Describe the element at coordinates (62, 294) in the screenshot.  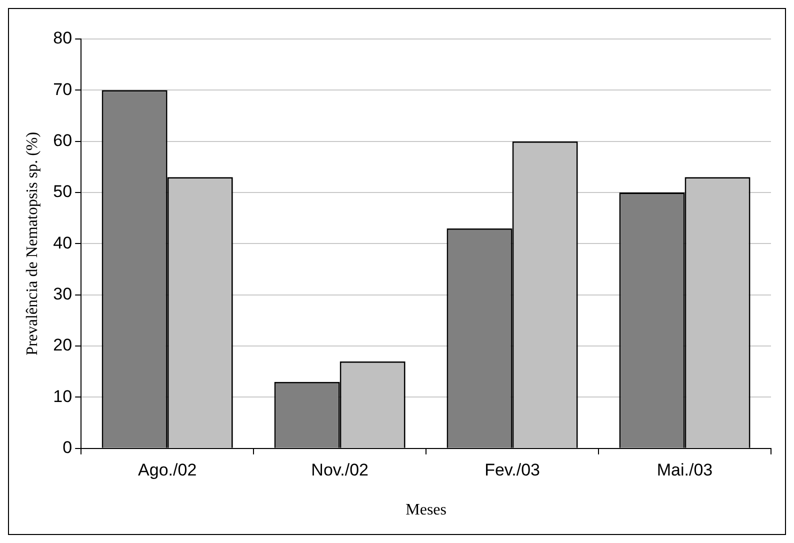
I see `y-tick-label: 30` at that location.